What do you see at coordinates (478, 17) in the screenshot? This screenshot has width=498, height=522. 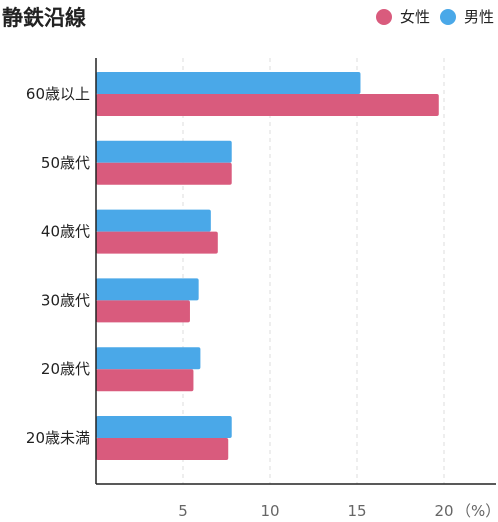 I see `legend-label-male: 男性` at bounding box center [478, 17].